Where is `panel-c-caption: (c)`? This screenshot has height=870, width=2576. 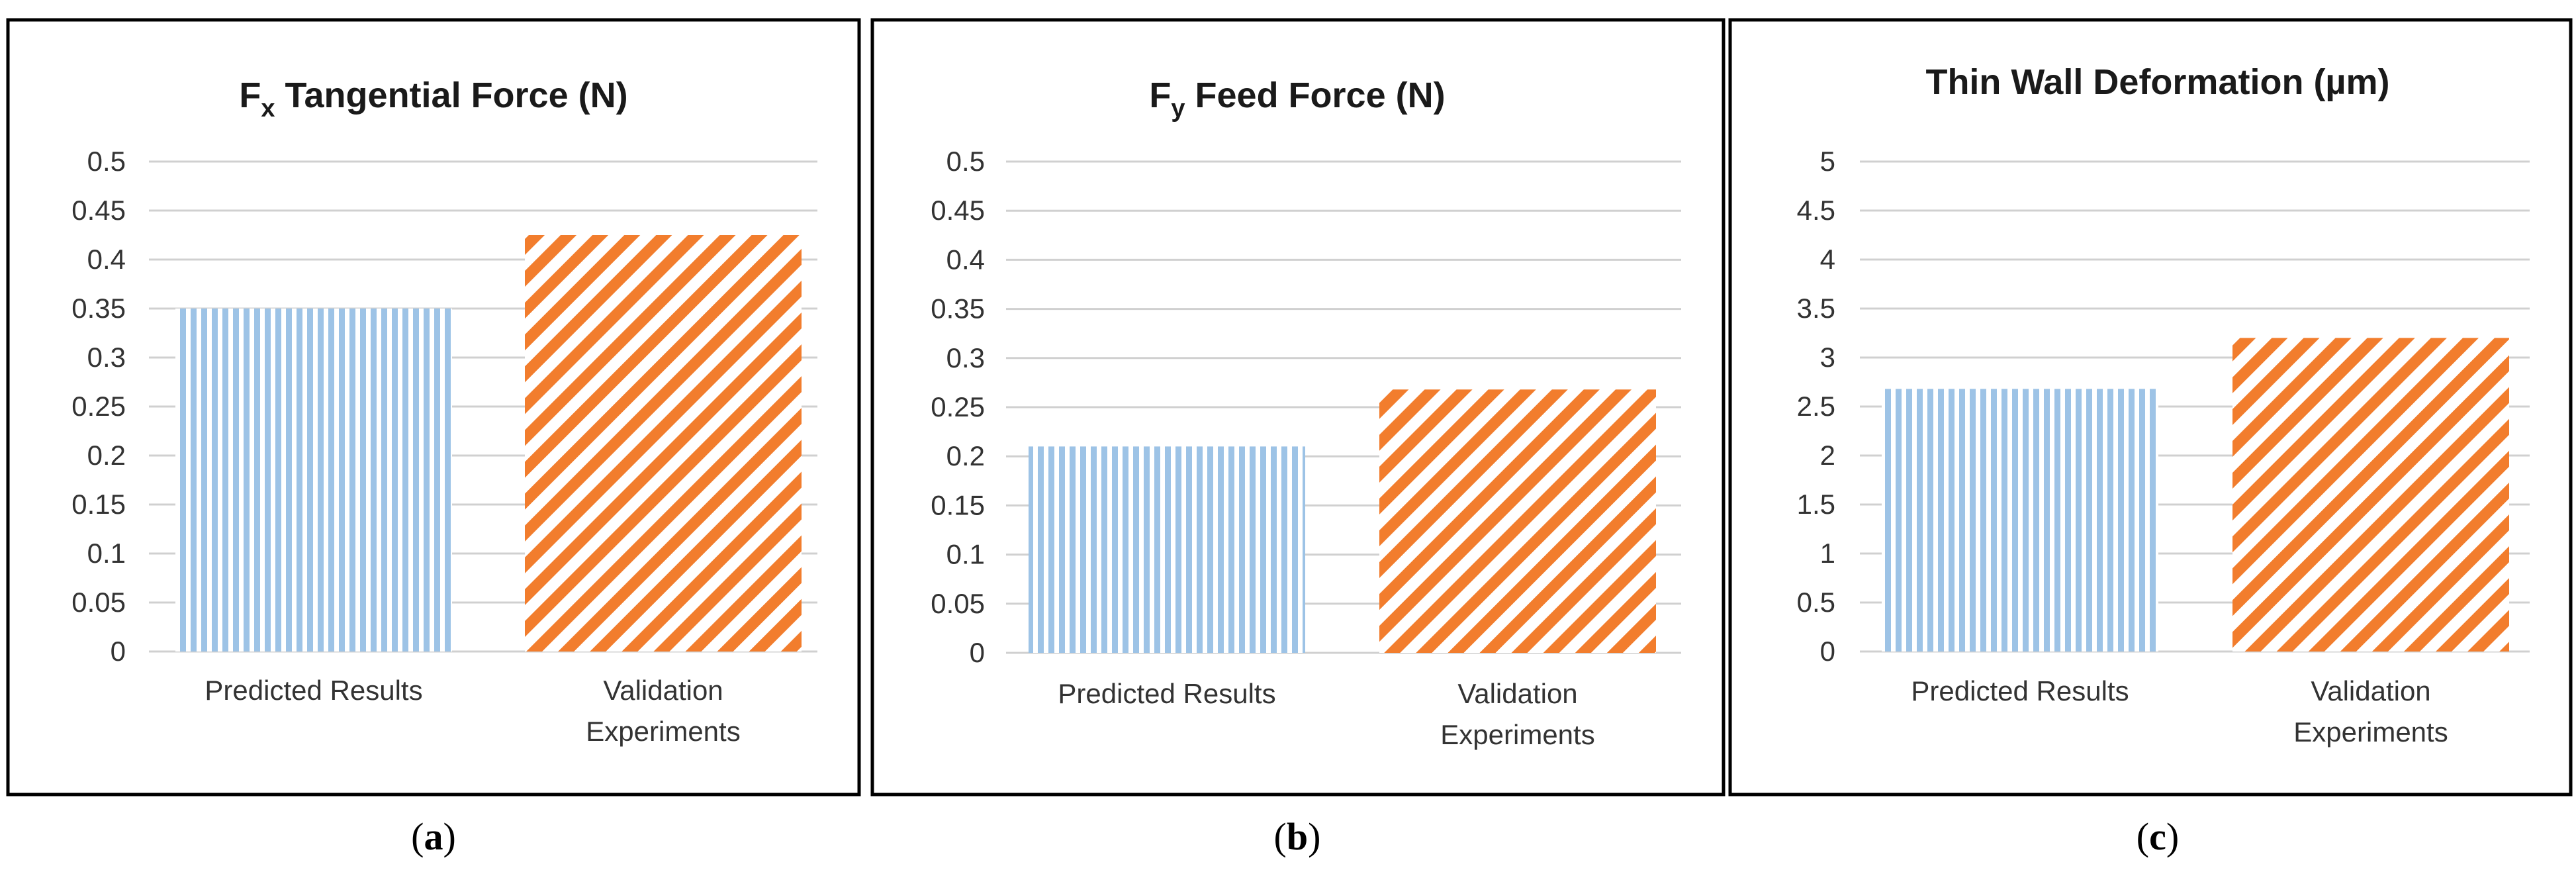 panel-c-caption: (c) is located at coordinates (2158, 836).